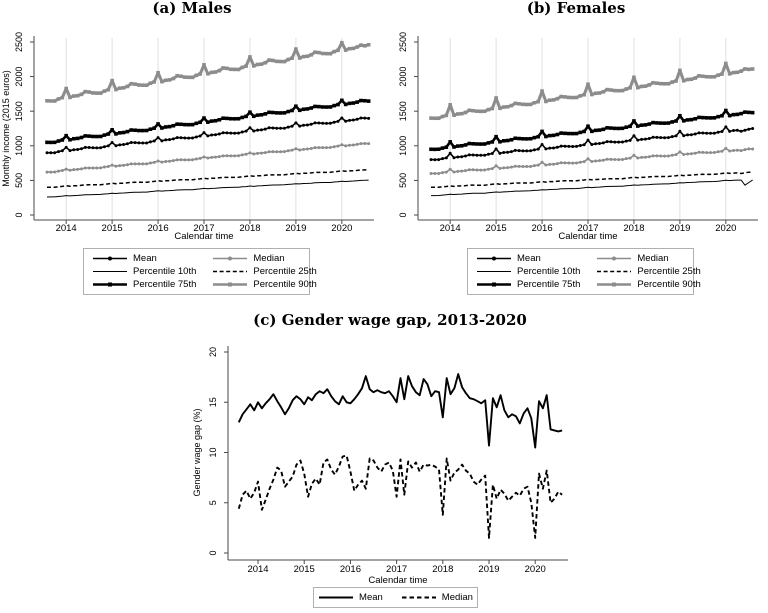  Describe the element at coordinates (144, 259) in the screenshot. I see `legend-item-mean: Mean` at that location.